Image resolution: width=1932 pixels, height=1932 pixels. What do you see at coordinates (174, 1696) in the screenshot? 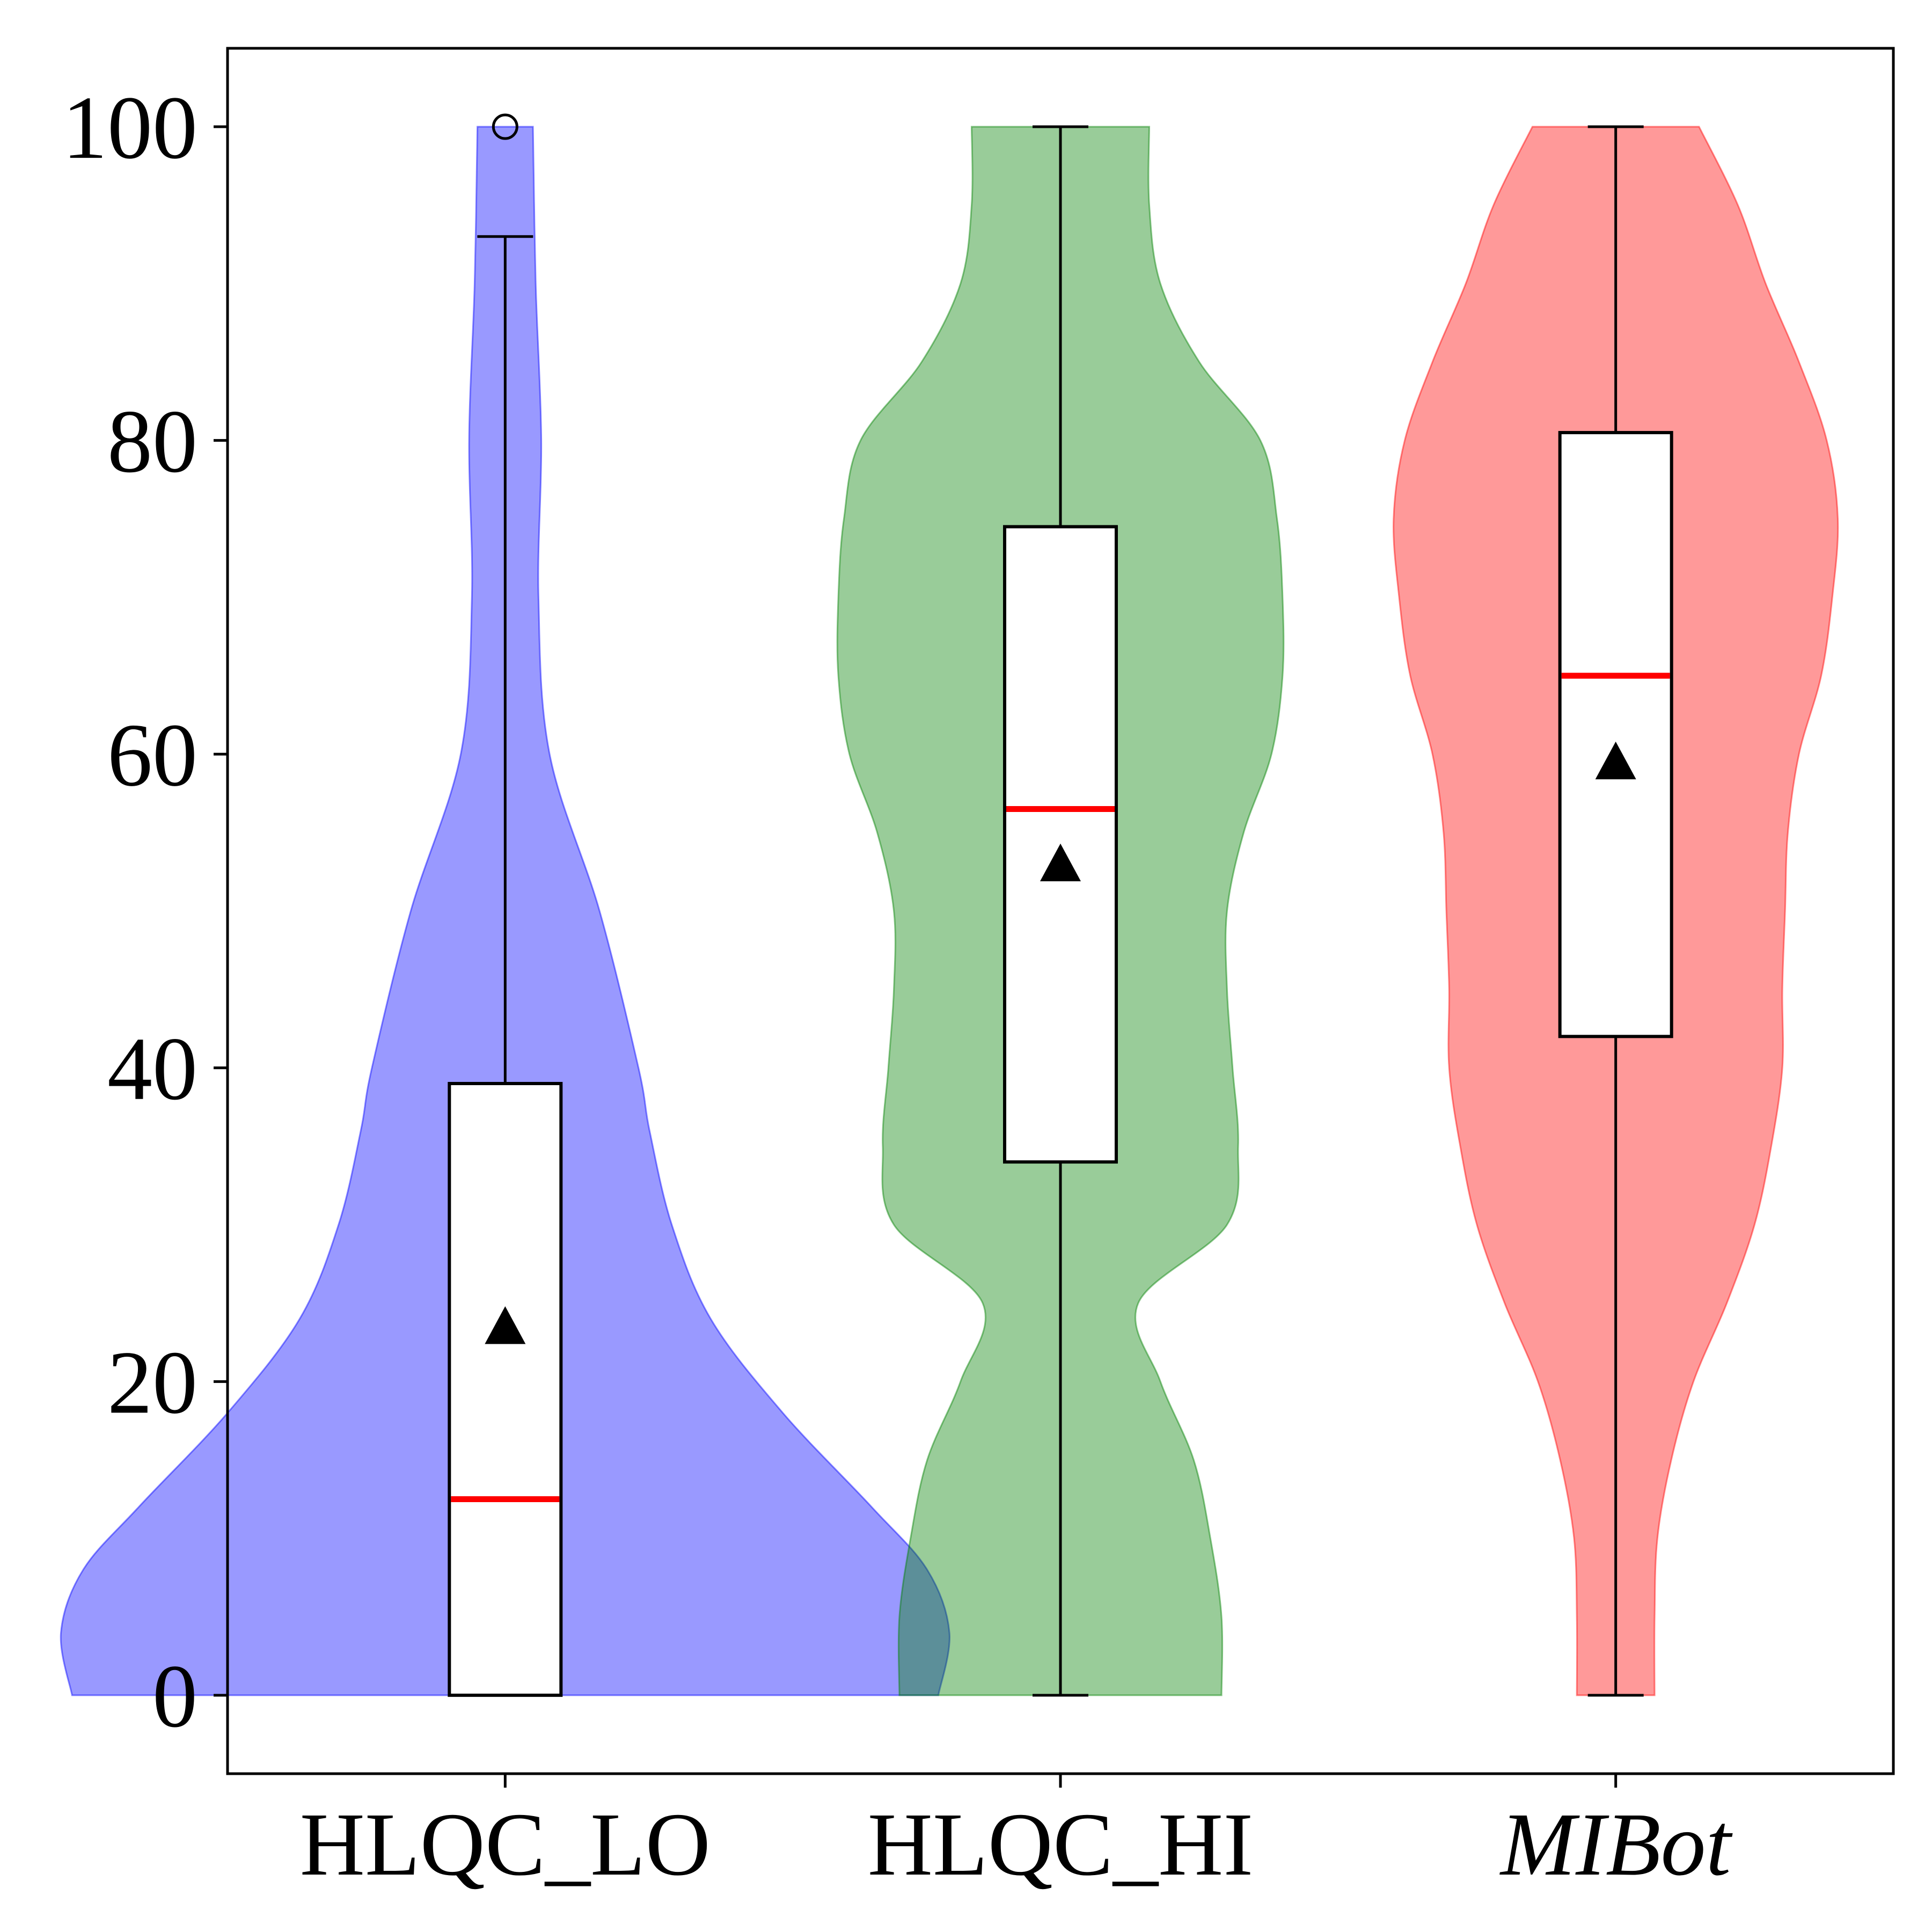
I see `y-tick-label: 0` at bounding box center [174, 1696].